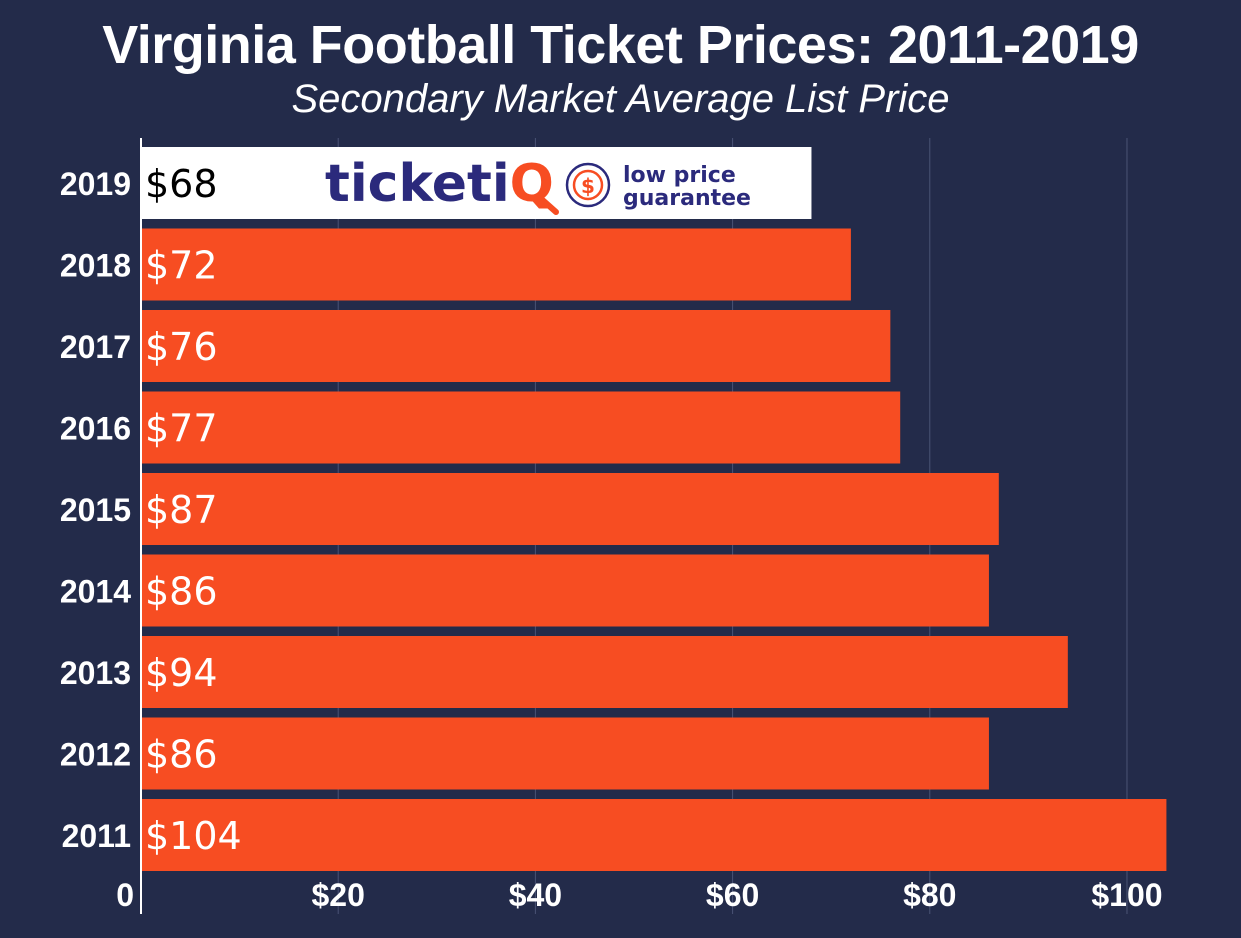 The width and height of the screenshot is (1241, 938). What do you see at coordinates (181, 673) in the screenshot?
I see `data-label: $94` at bounding box center [181, 673].